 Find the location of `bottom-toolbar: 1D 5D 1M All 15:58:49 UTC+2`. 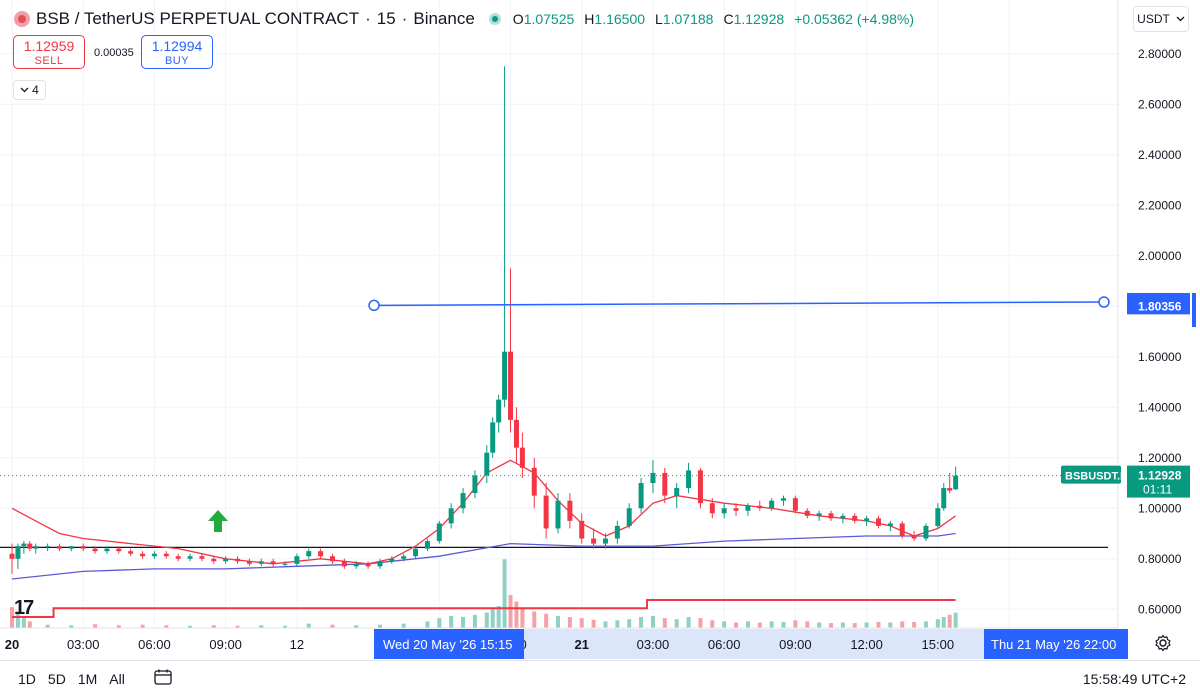

bottom-toolbar: 1D 5D 1M All 15:58:49 UTC+2 is located at coordinates (600, 674).